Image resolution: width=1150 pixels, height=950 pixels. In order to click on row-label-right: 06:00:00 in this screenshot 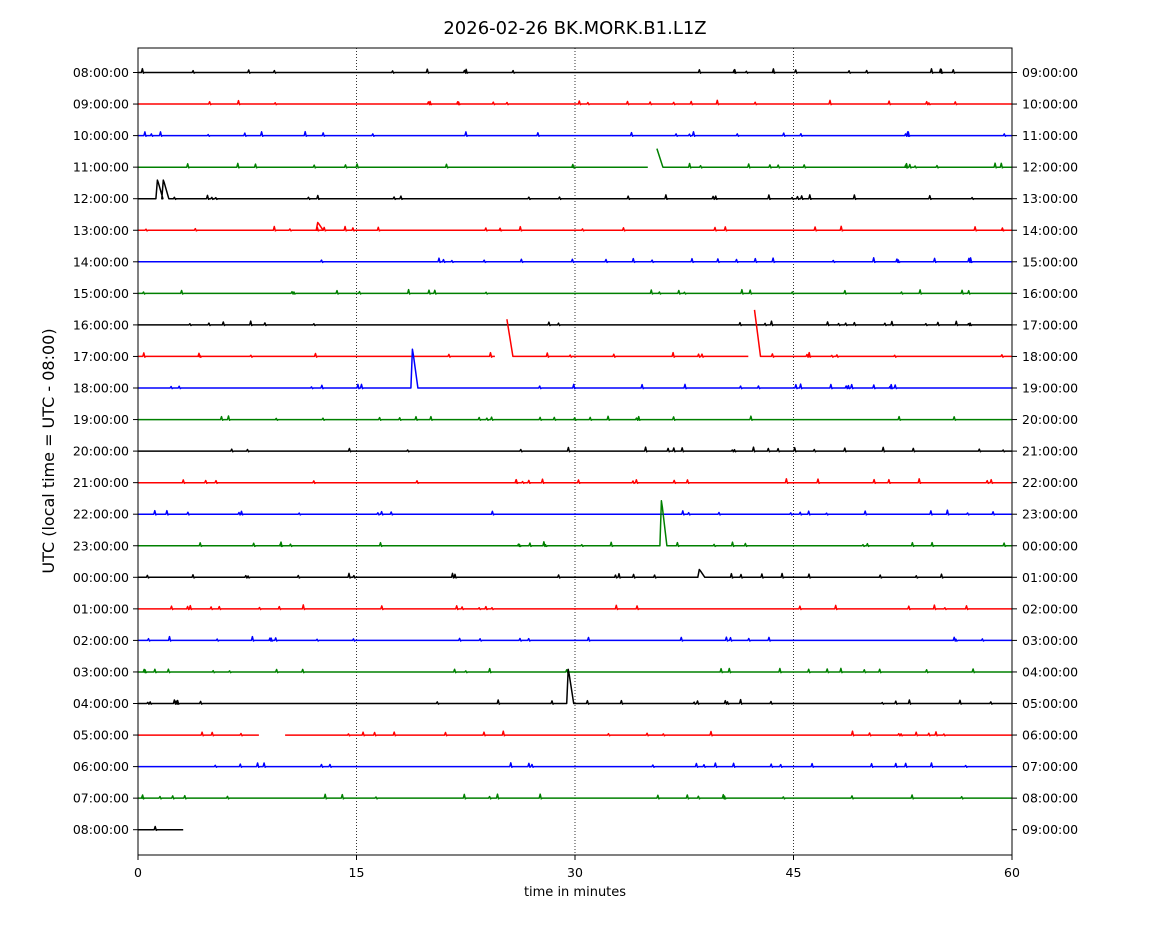, I will do `click(1050, 735)`.